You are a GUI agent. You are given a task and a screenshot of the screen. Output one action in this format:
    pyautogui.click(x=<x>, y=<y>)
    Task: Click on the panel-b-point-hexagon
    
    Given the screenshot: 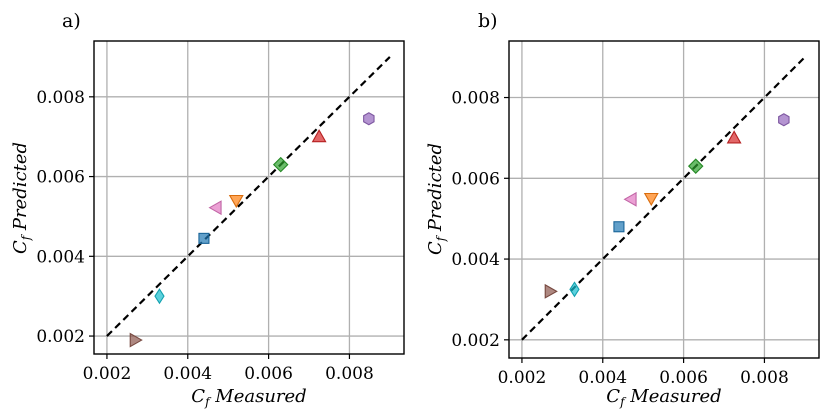 What is the action you would take?
    pyautogui.click(x=784, y=120)
    